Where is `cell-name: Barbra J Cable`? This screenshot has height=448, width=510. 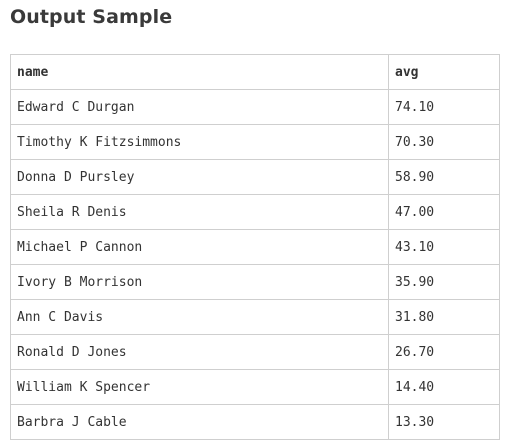 cell-name: Barbra J Cable is located at coordinates (199, 422).